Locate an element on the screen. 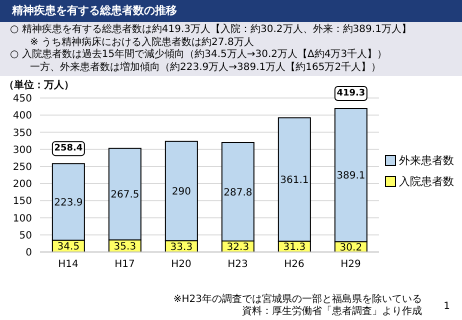 This screenshot has width=462, height=320. x-tick-label: H20 is located at coordinates (181, 264).